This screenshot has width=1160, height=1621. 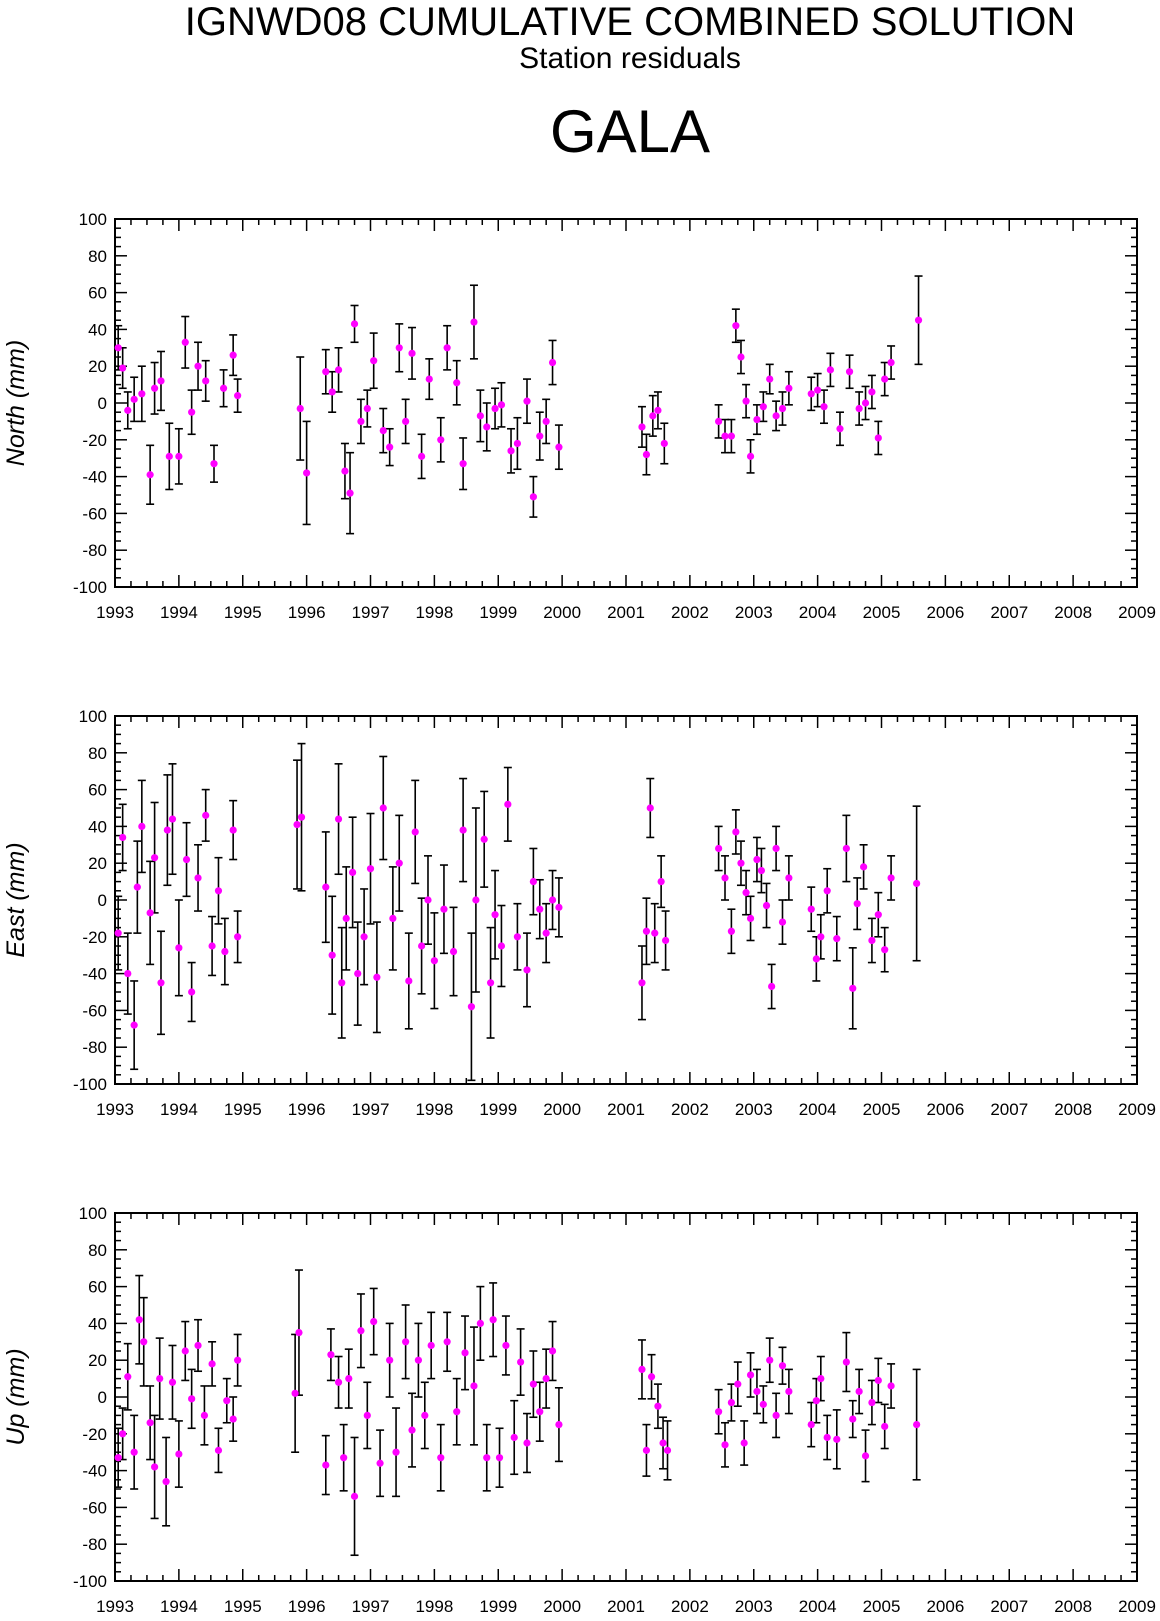 What do you see at coordinates (94, 440) in the screenshot?
I see `north-y-tick-label: -20` at bounding box center [94, 440].